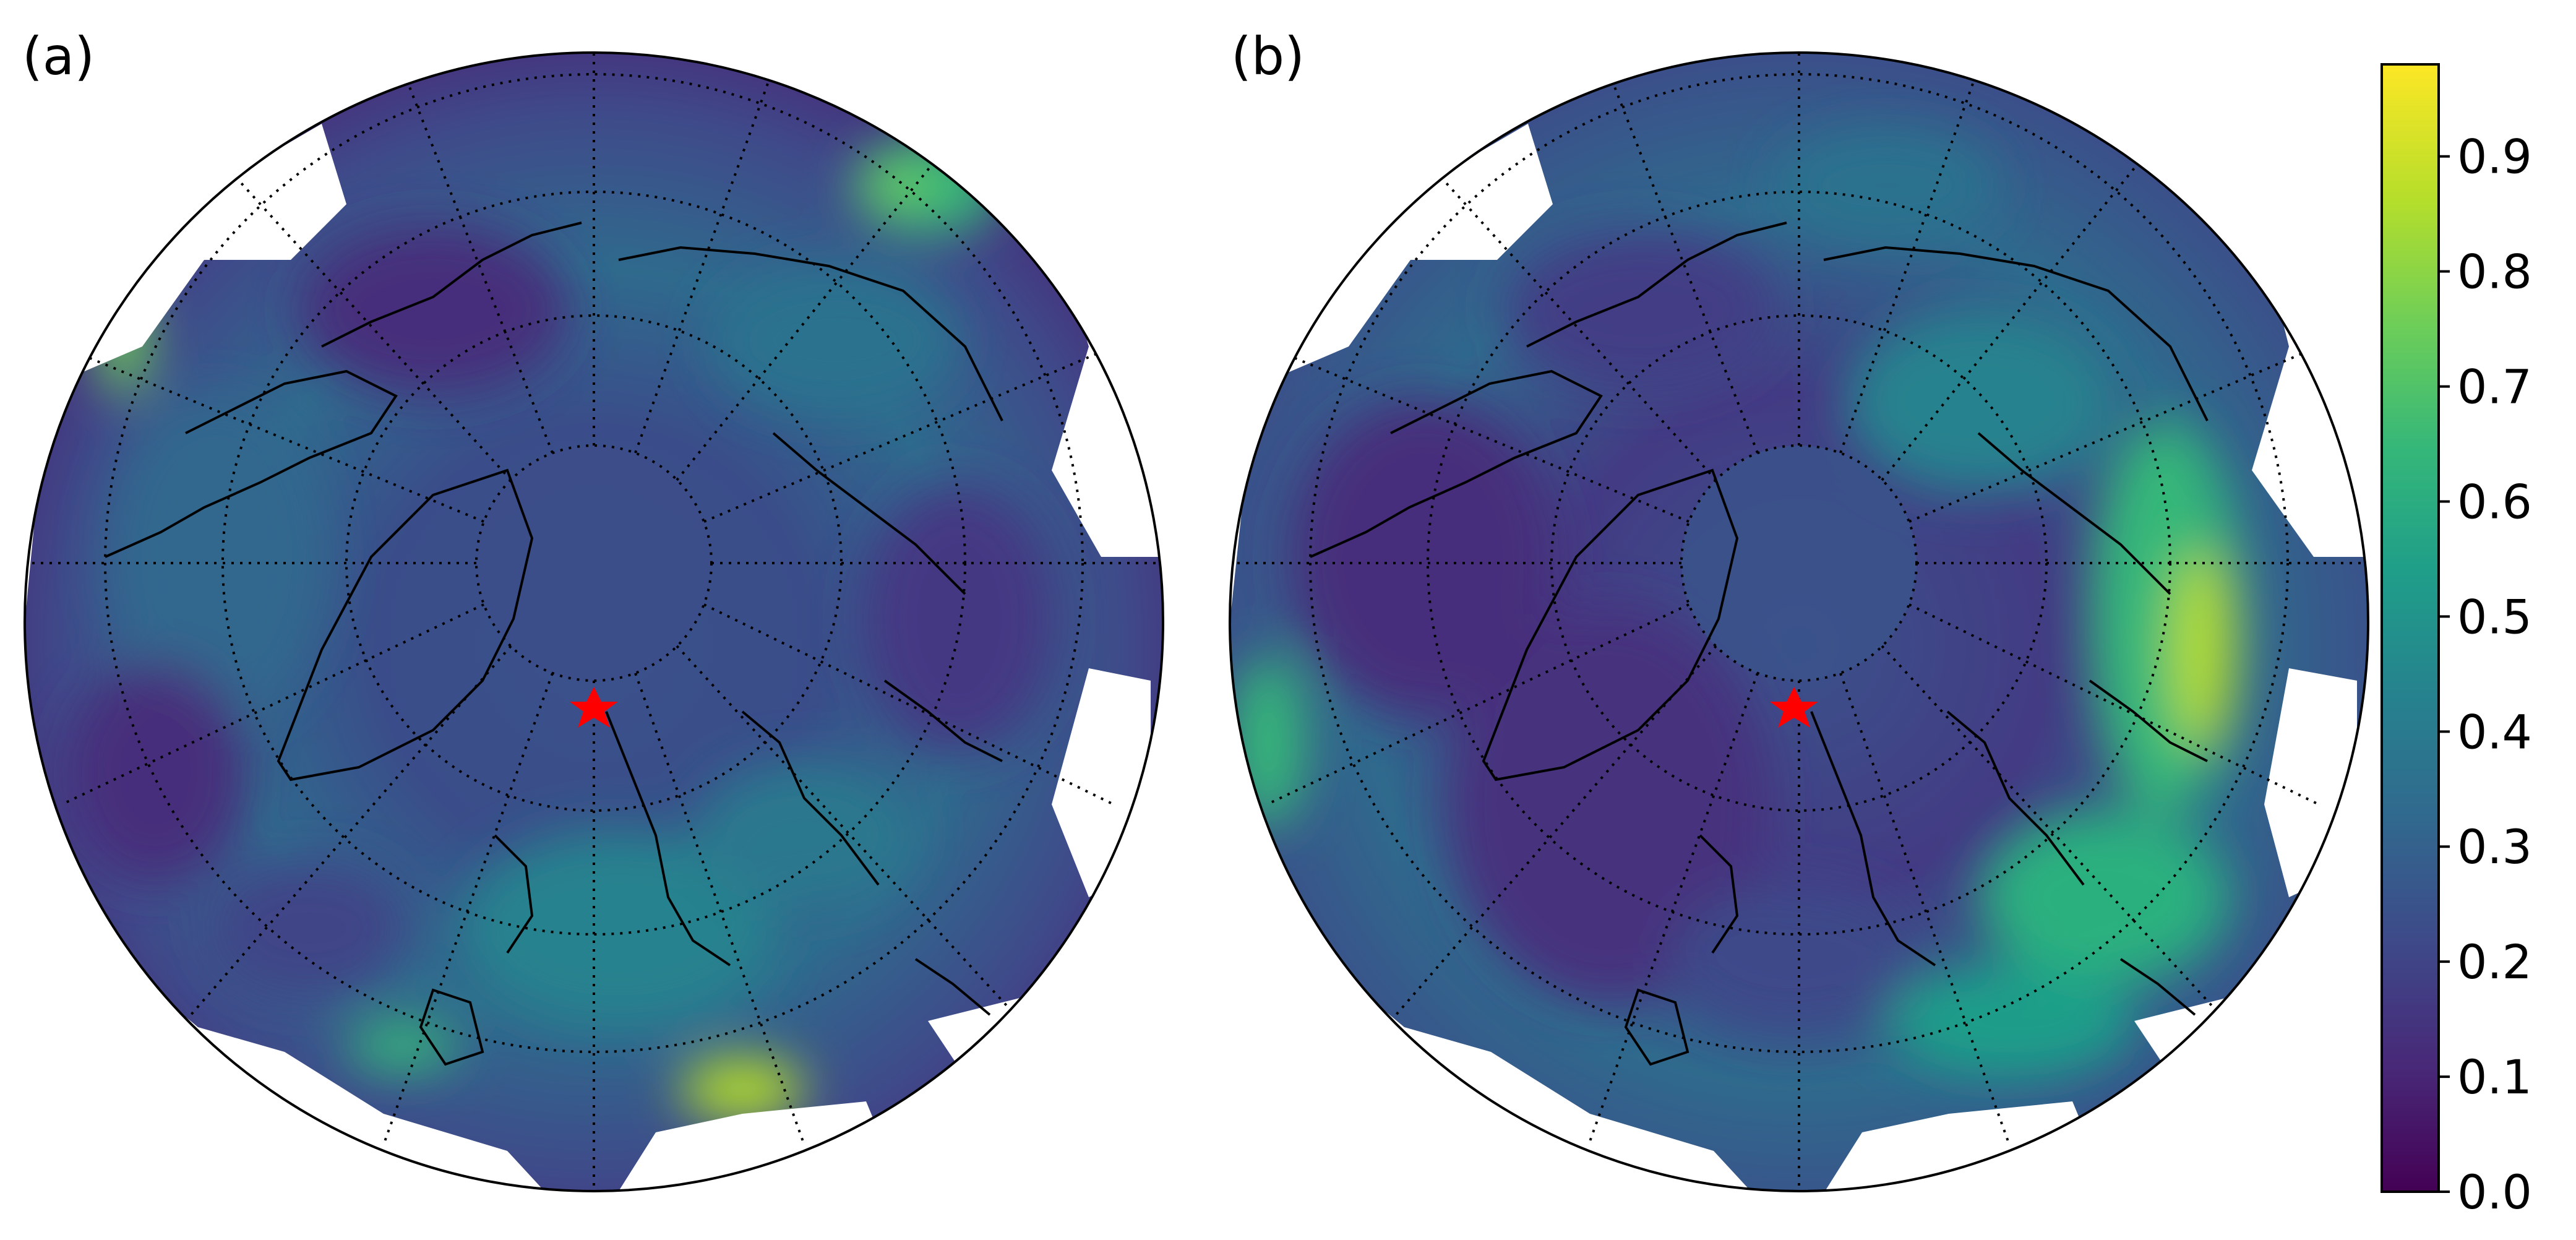 This screenshot has height=1240, width=2576. I want to click on colorbar-tick-label: 0.6, so click(2494, 502).